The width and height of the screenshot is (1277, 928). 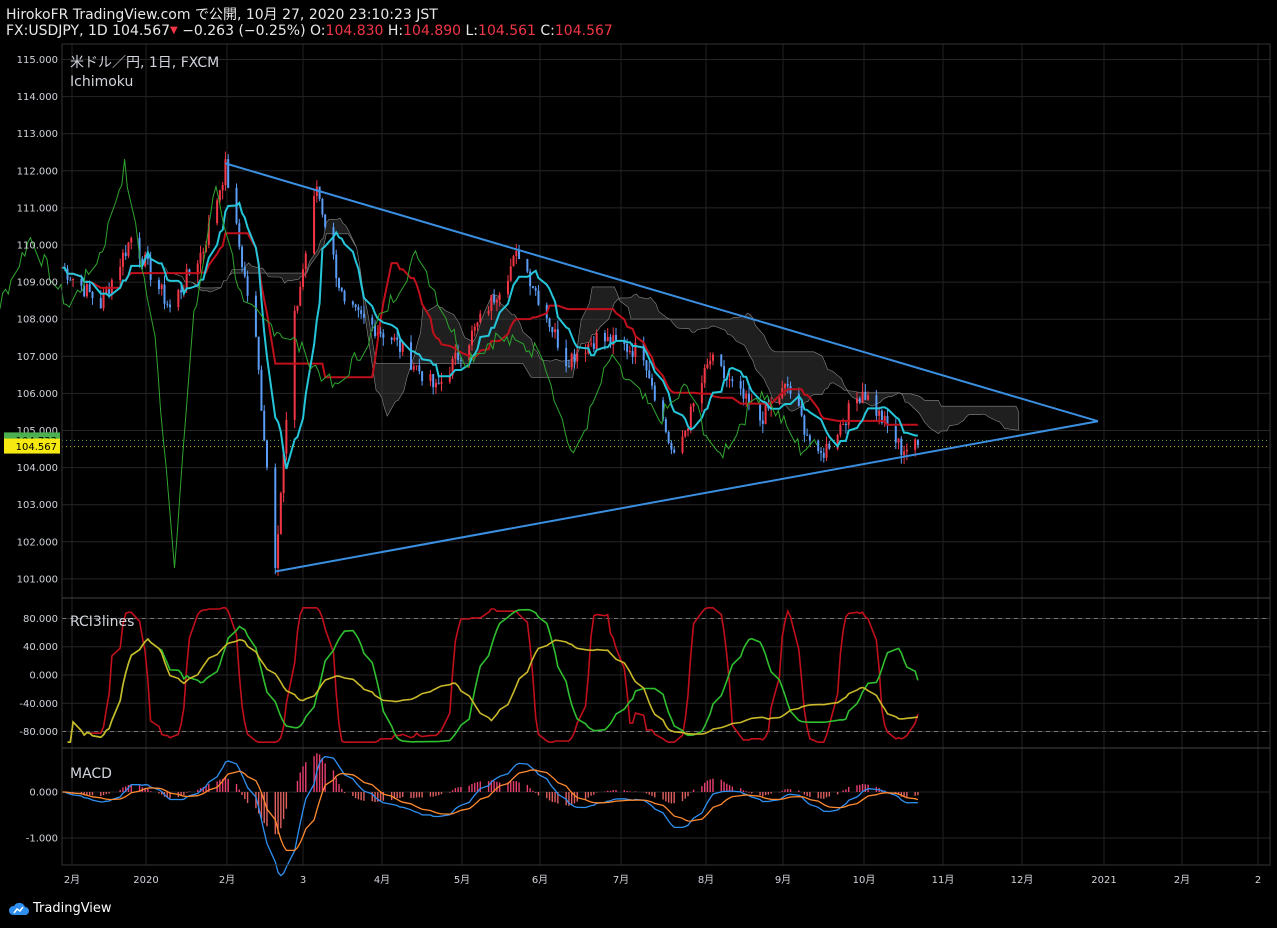 I want to click on price-tick-label: 112.000, so click(x=37, y=171).